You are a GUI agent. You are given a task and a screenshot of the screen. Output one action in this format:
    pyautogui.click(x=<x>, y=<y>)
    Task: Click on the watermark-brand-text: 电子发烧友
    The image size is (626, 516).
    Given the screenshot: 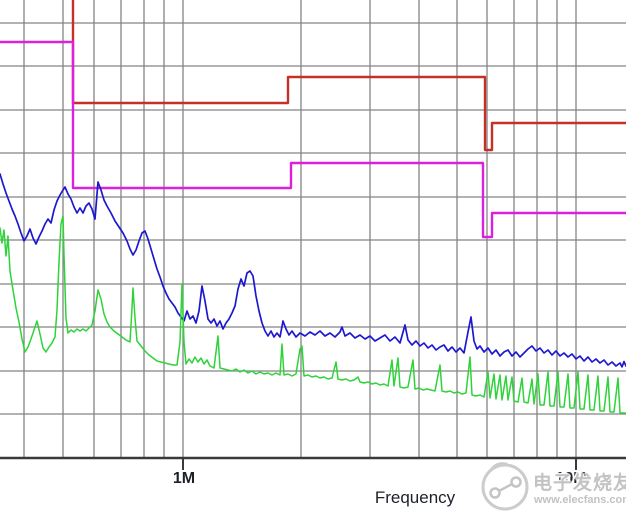 What is the action you would take?
    pyautogui.click(x=579, y=483)
    